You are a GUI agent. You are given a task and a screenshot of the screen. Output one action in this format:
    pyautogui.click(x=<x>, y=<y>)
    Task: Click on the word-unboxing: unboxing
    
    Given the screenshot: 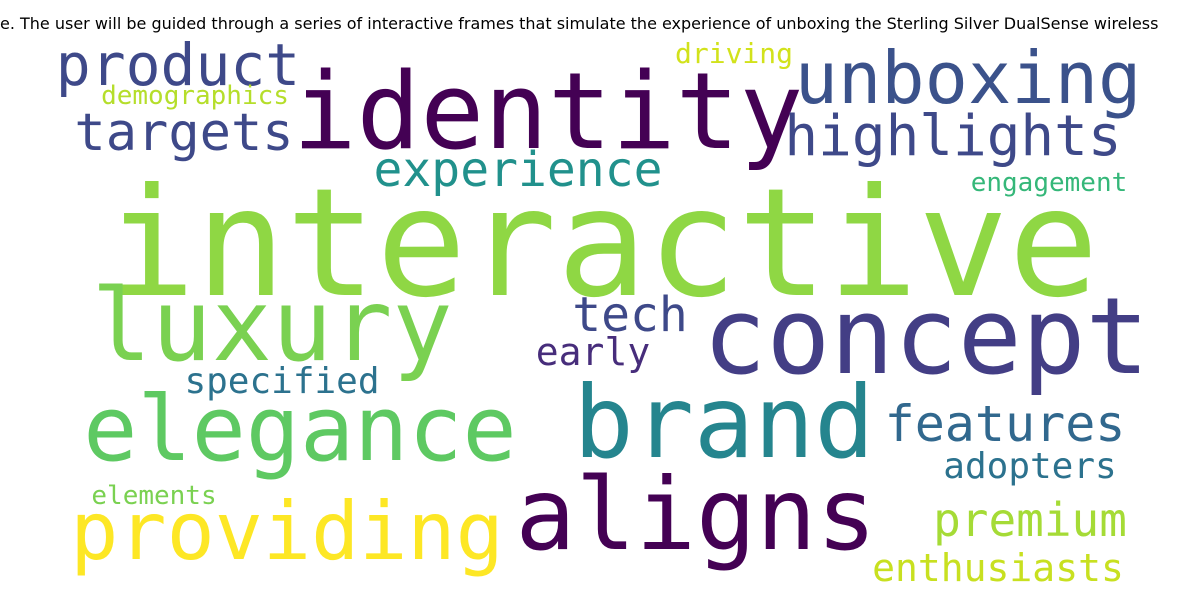 What is the action you would take?
    pyautogui.click(x=968, y=78)
    